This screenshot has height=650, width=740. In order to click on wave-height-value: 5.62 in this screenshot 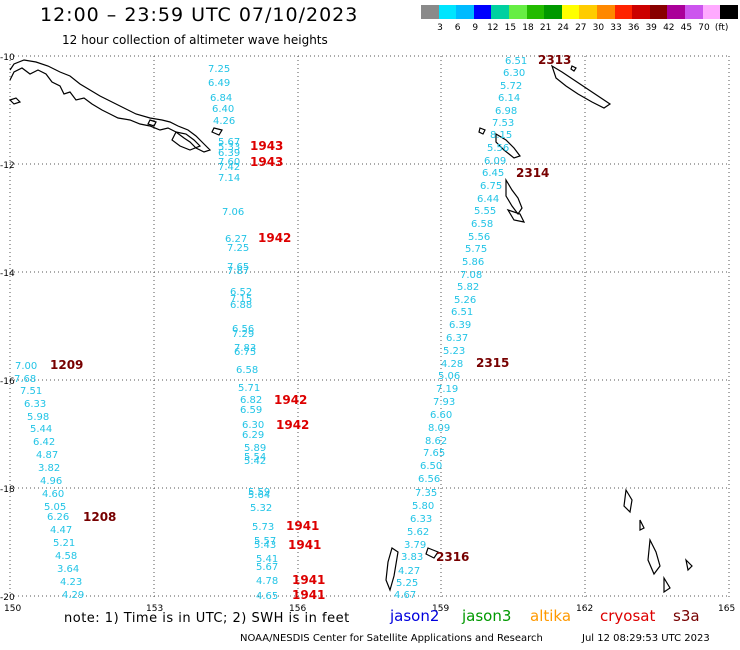, I will do `click(418, 532)`.